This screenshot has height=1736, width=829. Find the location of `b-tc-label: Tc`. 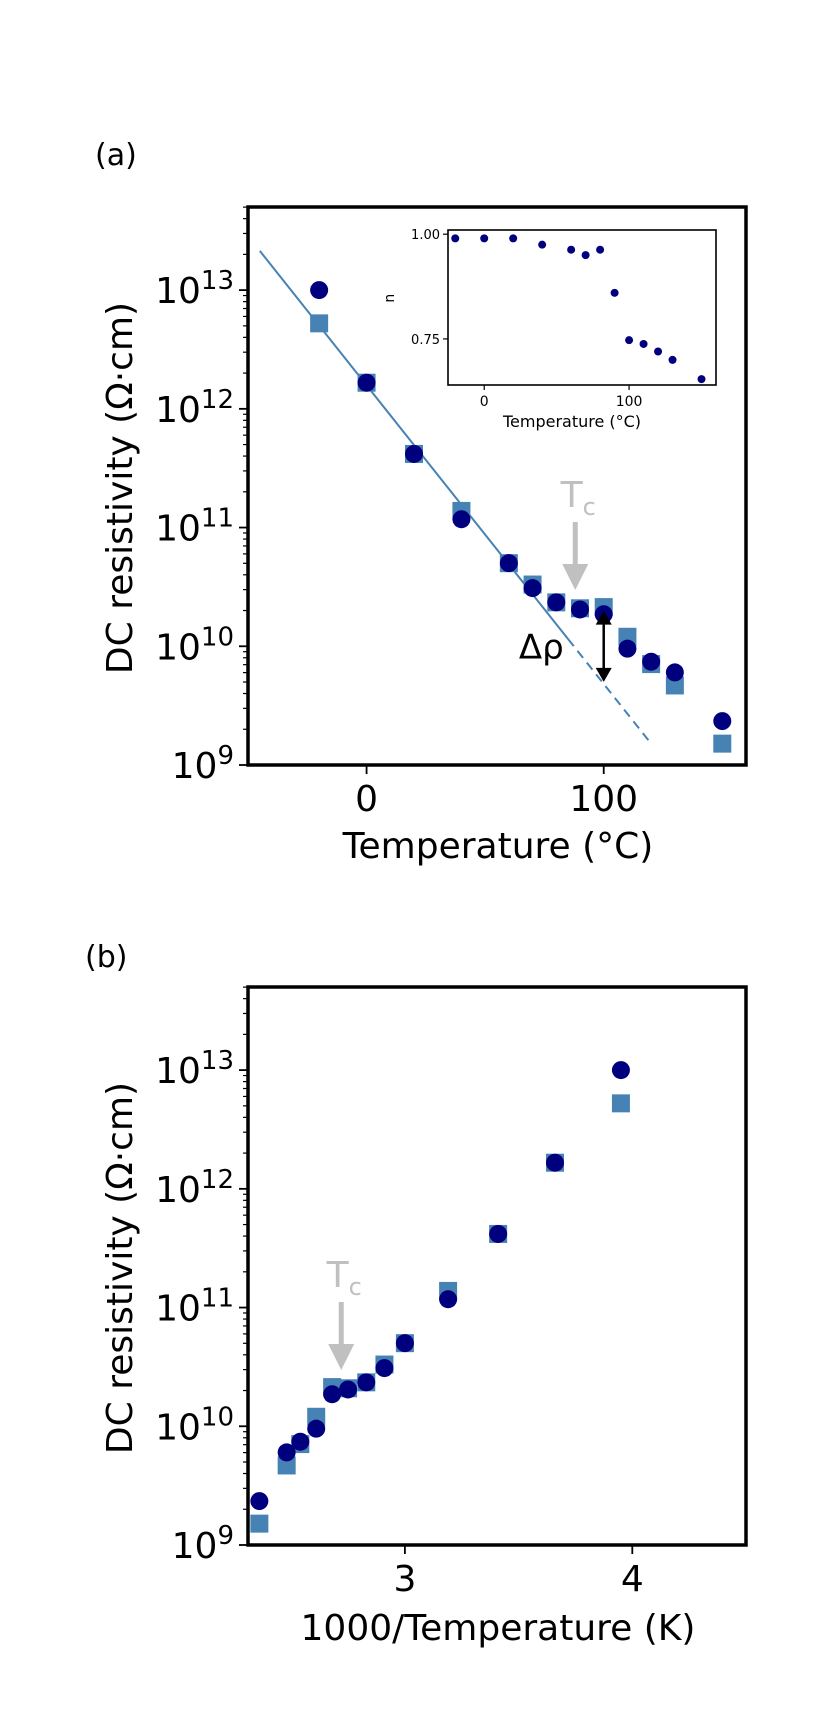

b-tc-label: Tc is located at coordinates (344, 1278).